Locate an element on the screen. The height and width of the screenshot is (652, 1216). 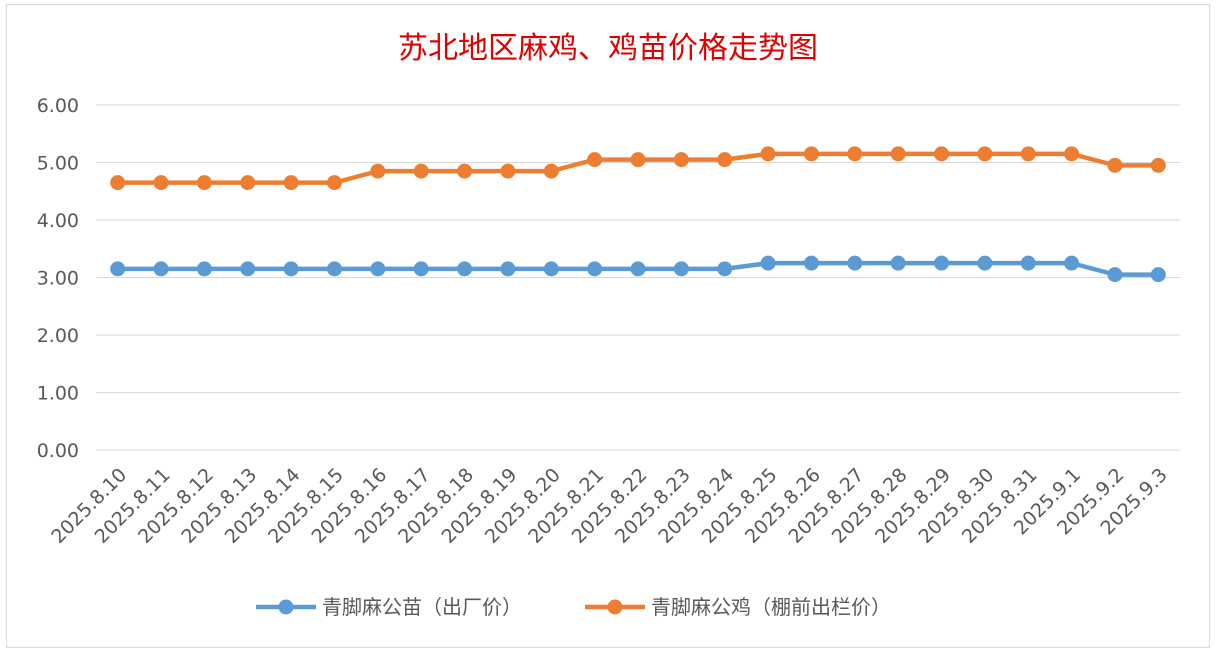
y-tick-label: 4.00 is located at coordinates (58, 221).